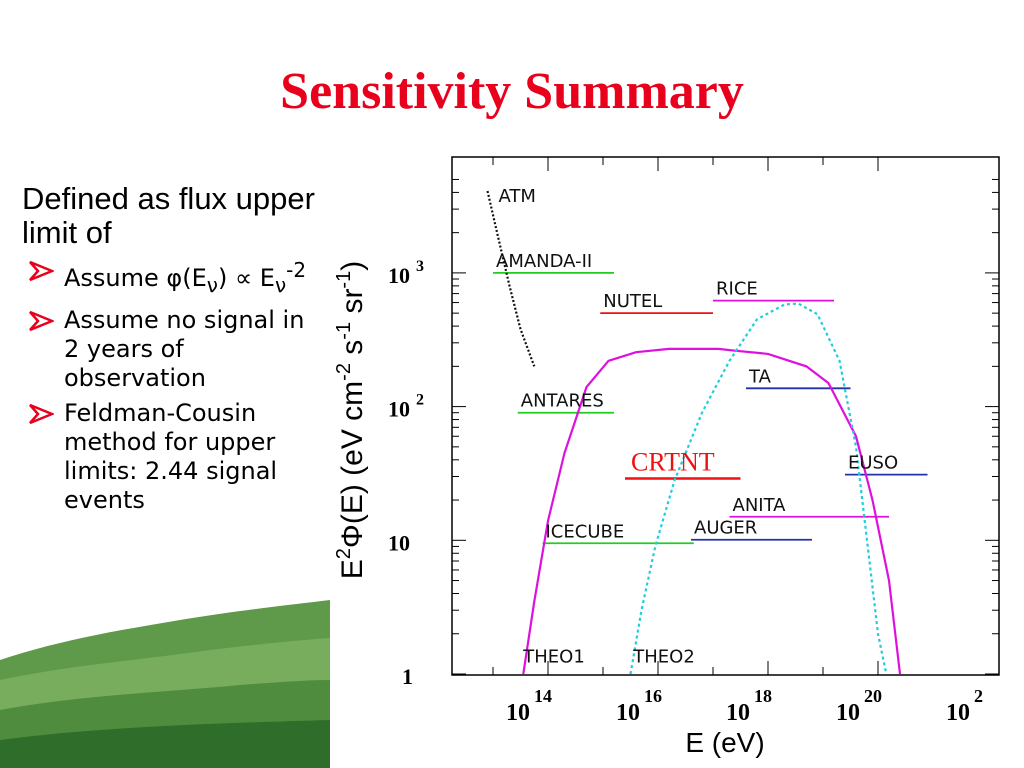 This screenshot has height=768, width=1024. I want to click on bullet-label: Assume, so click(111, 278).